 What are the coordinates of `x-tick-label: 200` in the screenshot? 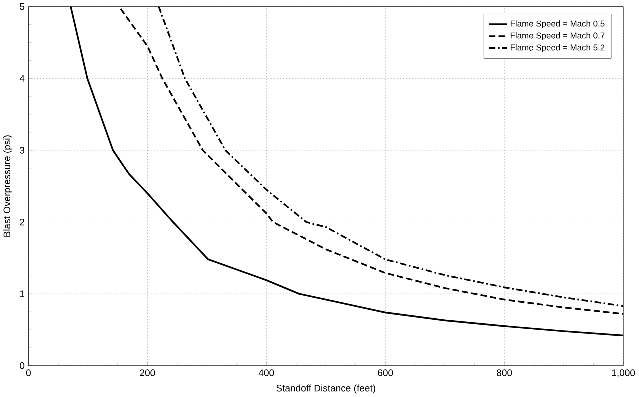 It's located at (148, 373).